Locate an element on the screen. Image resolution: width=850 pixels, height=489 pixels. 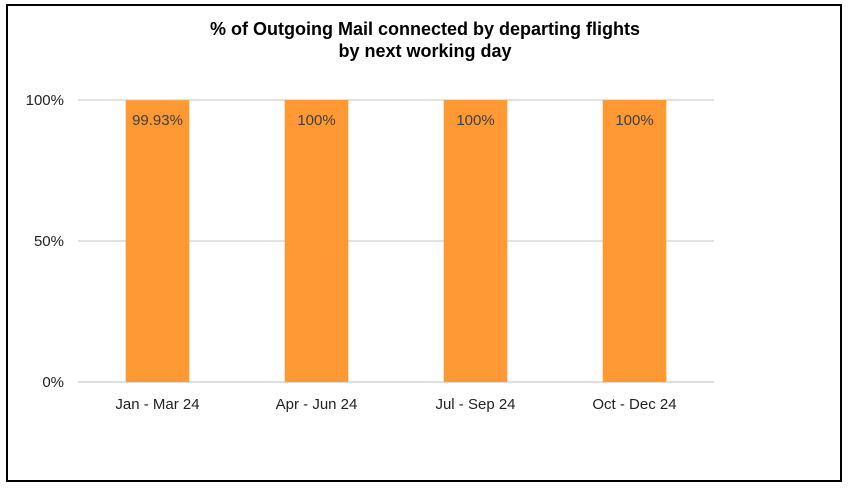
data-label-2: 100% is located at coordinates (316, 120).